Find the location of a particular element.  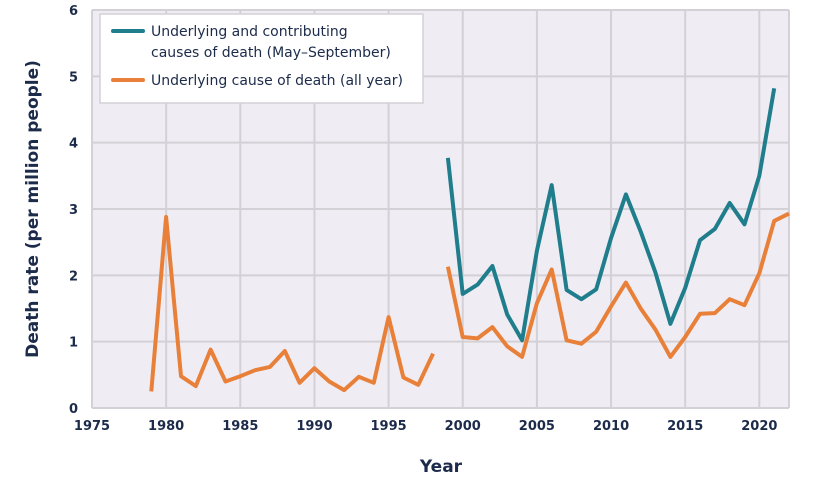

y-tick-label: 4 is located at coordinates (73, 144).